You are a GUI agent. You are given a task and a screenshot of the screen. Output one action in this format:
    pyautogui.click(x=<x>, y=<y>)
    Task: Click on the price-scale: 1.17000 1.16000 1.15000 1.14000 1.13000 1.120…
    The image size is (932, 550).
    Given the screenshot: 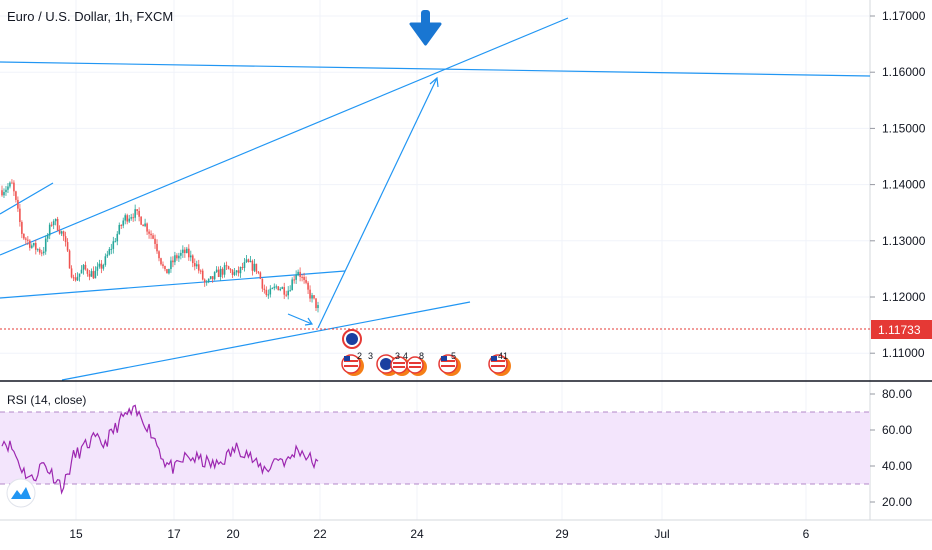 What is the action you would take?
    pyautogui.click(x=898, y=184)
    